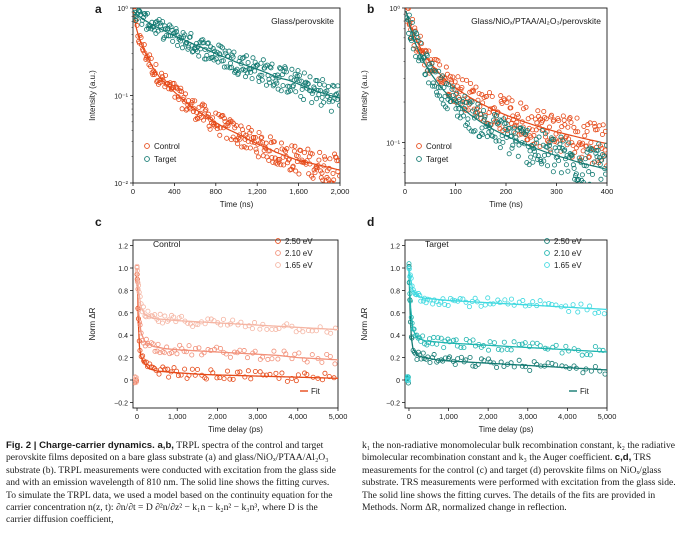  Describe the element at coordinates (123, 269) in the screenshot. I see `y-tick-label: 1.0` at that location.